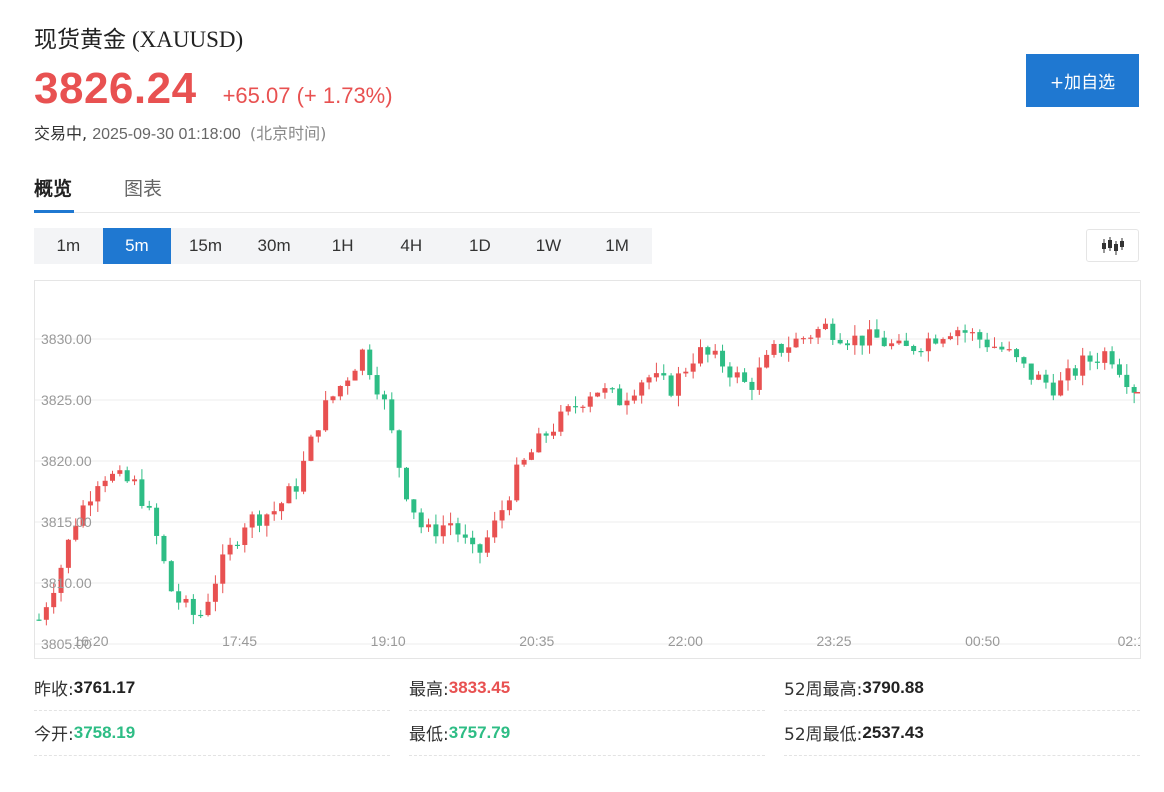  What do you see at coordinates (342, 245) in the screenshot?
I see `period-1h: 1H` at bounding box center [342, 245].